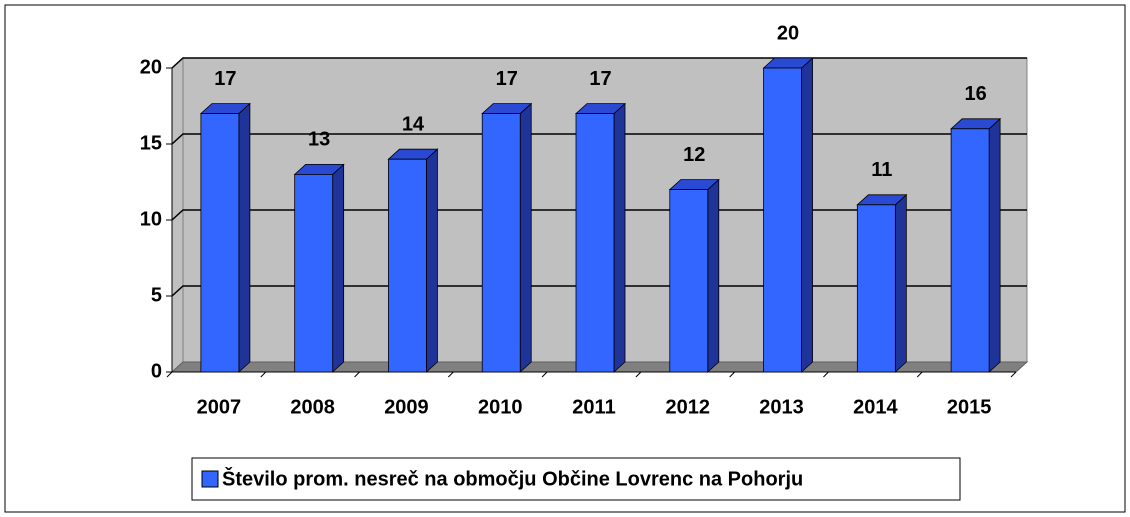  I want to click on legend-box, so click(576, 479).